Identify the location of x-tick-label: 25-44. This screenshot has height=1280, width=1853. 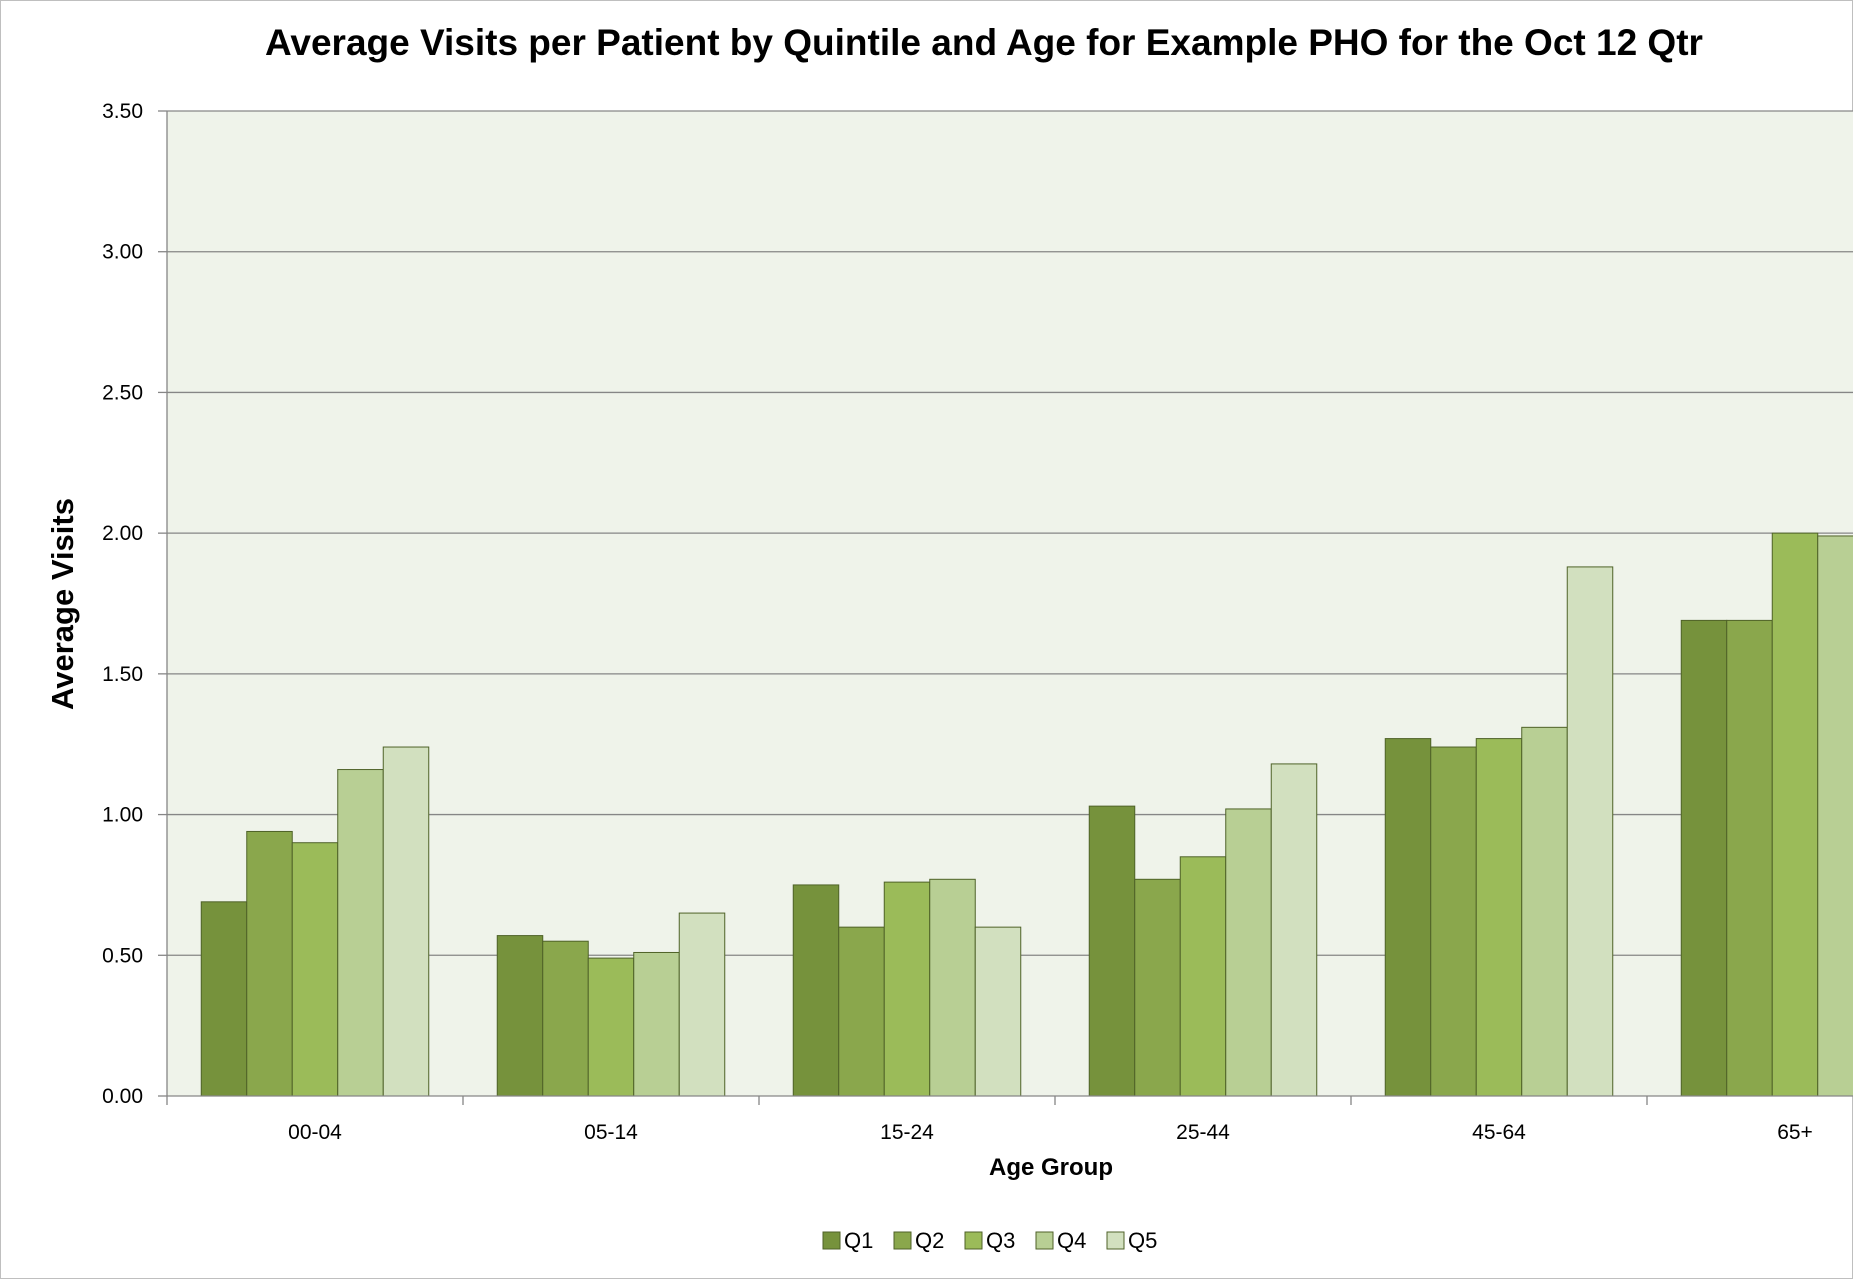
(1203, 1132).